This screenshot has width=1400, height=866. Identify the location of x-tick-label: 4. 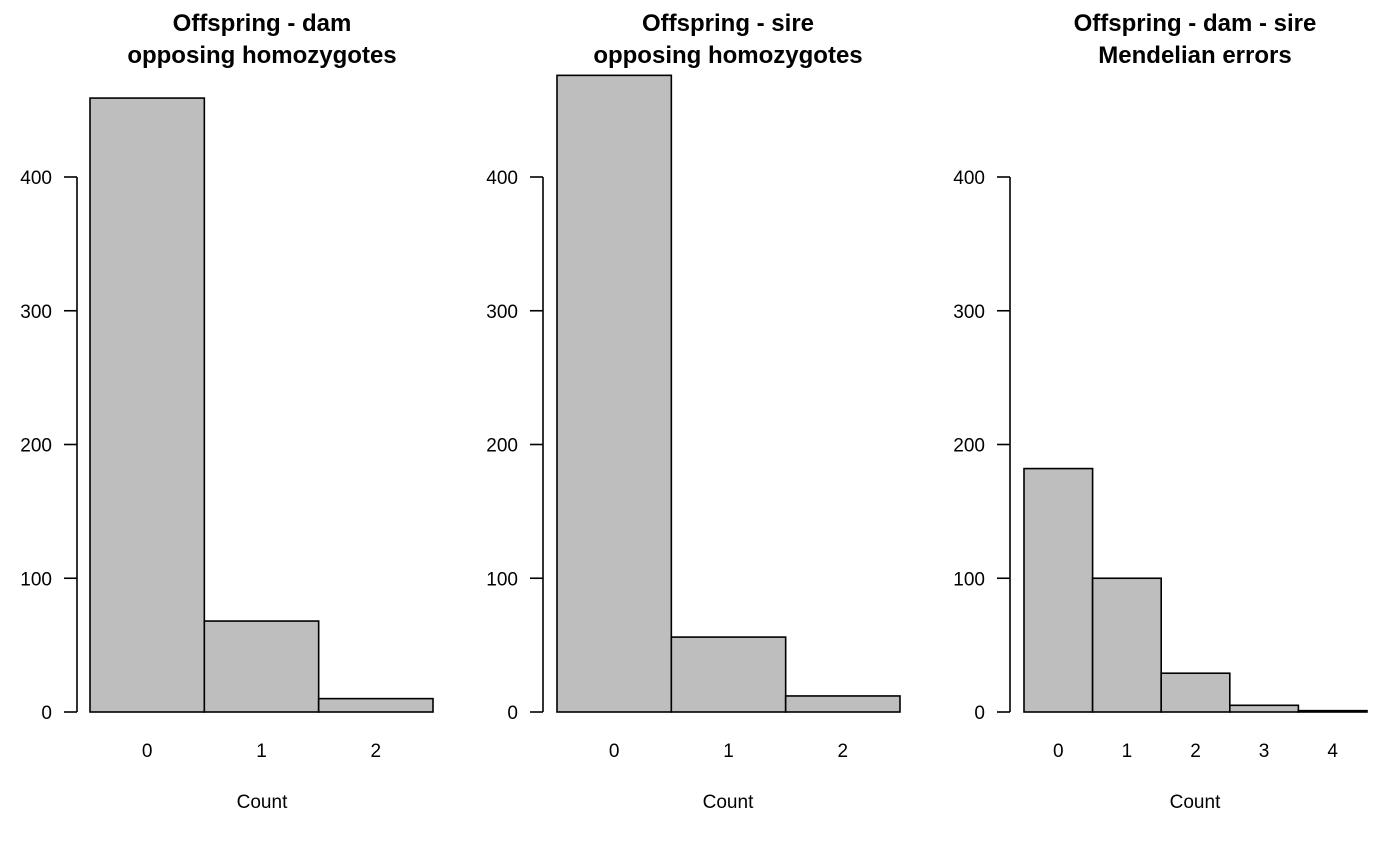
(1332, 751).